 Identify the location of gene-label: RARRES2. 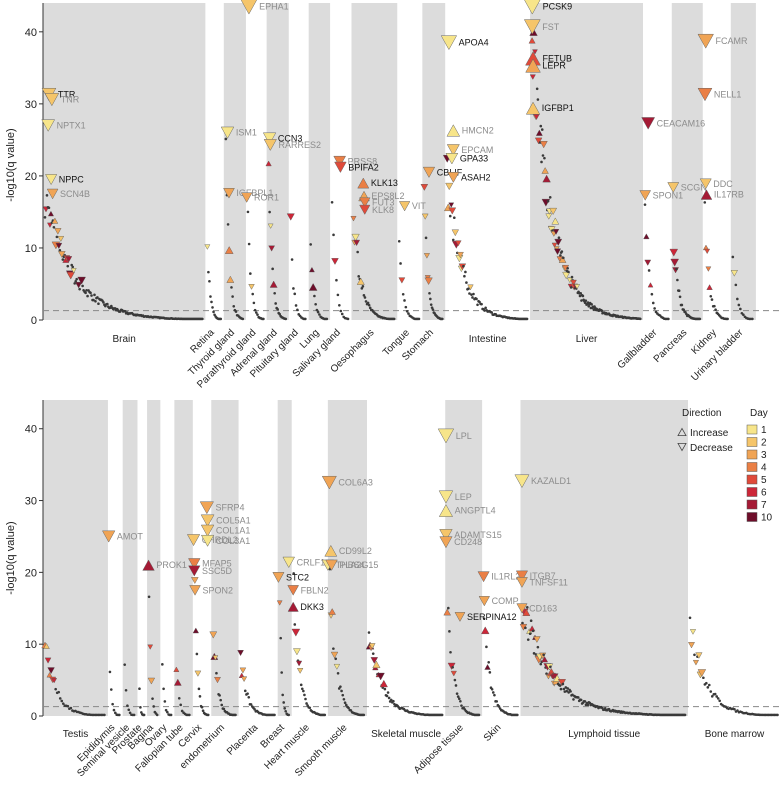
(299, 145).